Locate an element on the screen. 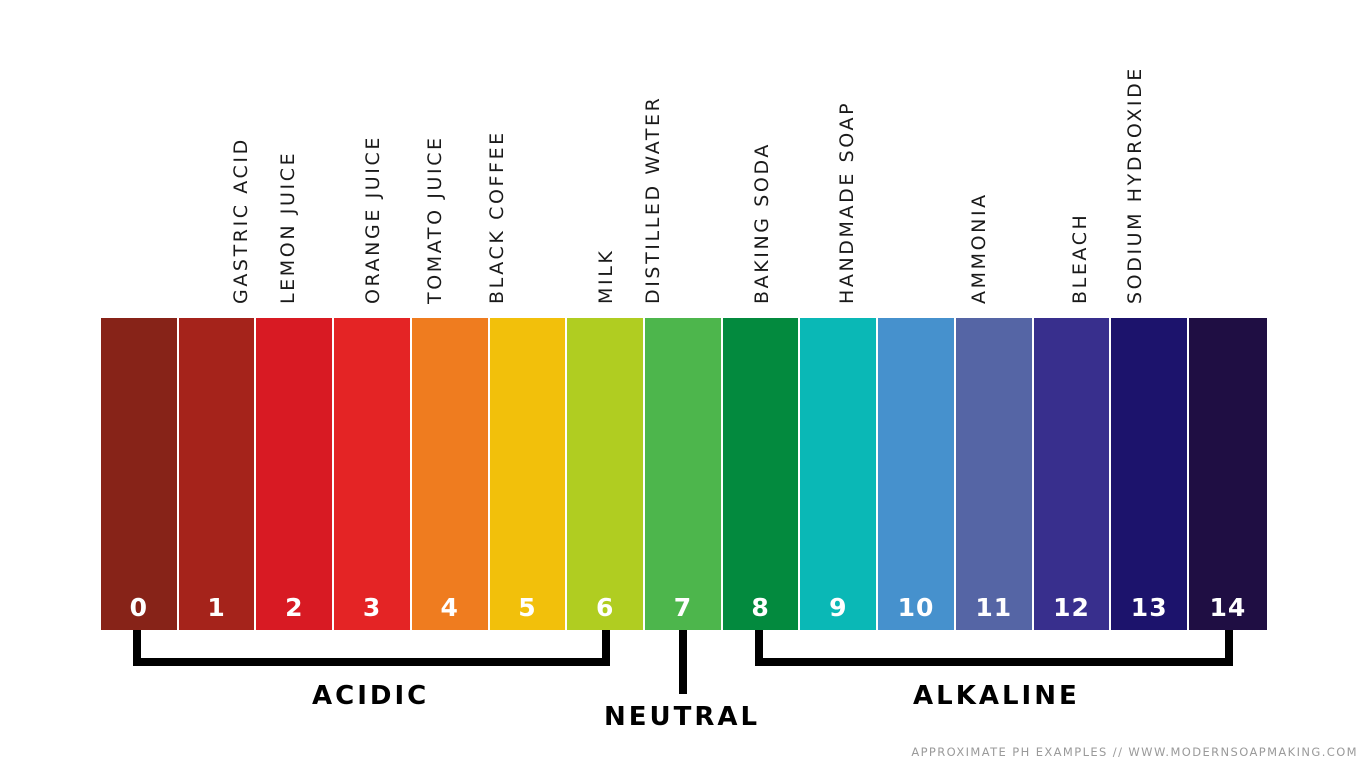 The width and height of the screenshot is (1368, 768). ph-cell-9: 9 is located at coordinates (839, 474).